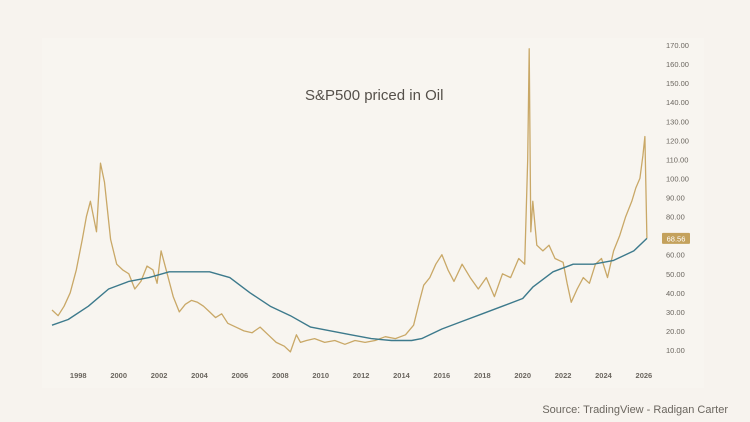  I want to click on x-tick-label: 2004, so click(200, 375).